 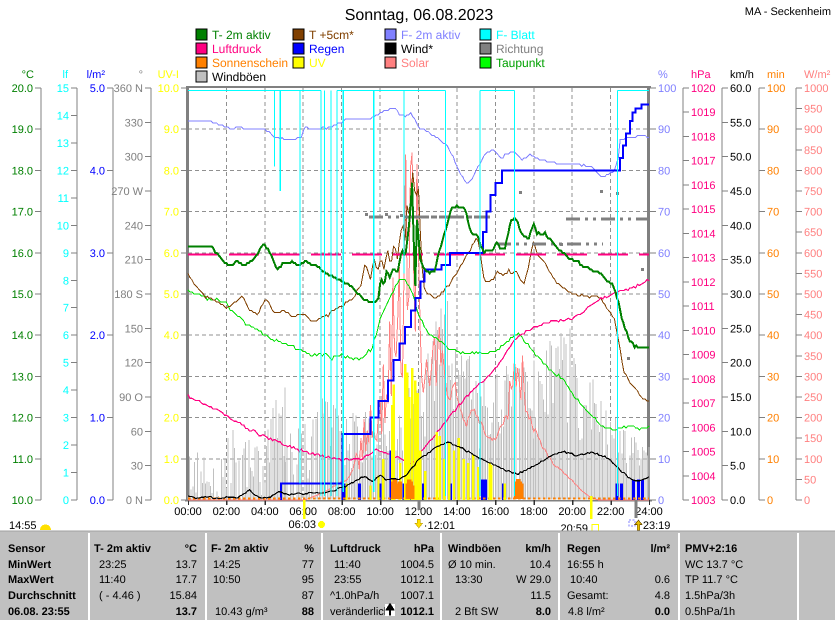 What do you see at coordinates (813, 274) in the screenshot?
I see `svg-text: 550` at bounding box center [813, 274].